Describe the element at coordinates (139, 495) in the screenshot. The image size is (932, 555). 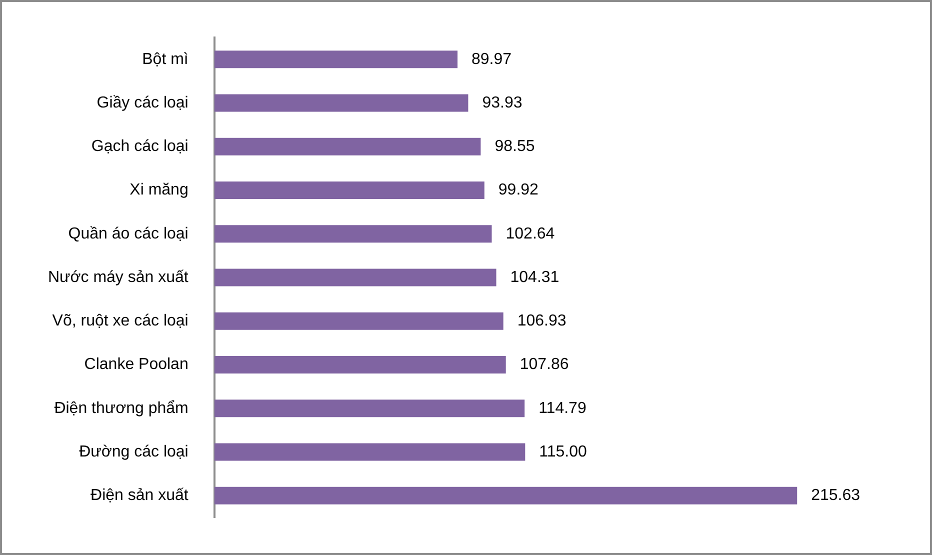
I see `y-tick-label: Điện sản xuất` at that location.